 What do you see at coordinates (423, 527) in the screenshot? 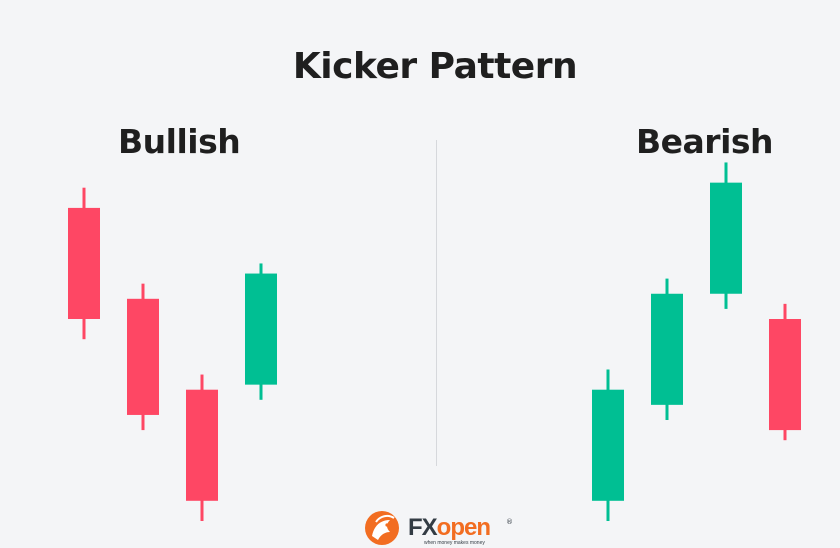
I see `brand-fx: FX` at bounding box center [423, 527].